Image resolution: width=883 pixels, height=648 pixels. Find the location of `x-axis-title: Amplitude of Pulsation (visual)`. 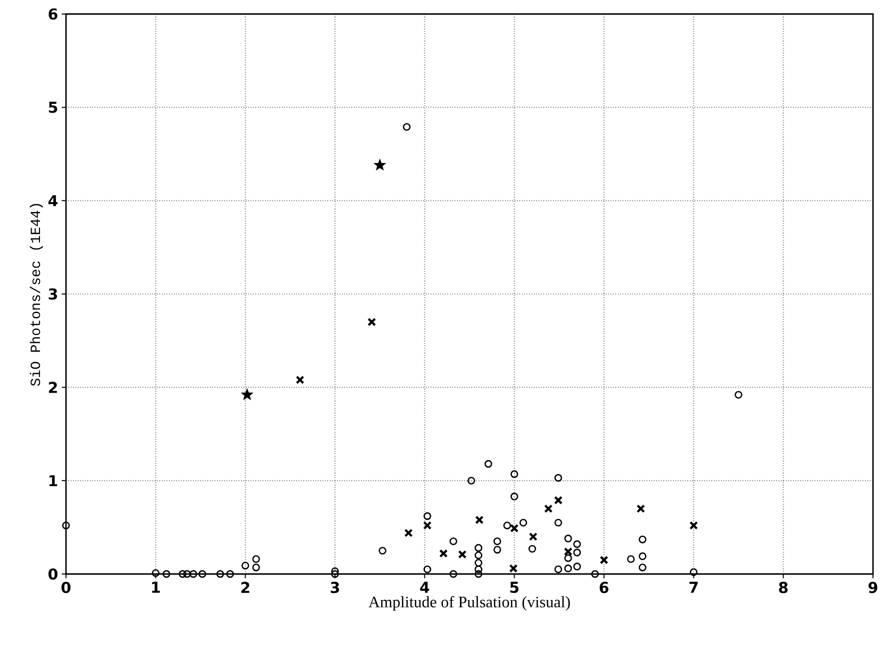

x-axis-title: Amplitude of Pulsation (visual) is located at coordinates (469, 603).